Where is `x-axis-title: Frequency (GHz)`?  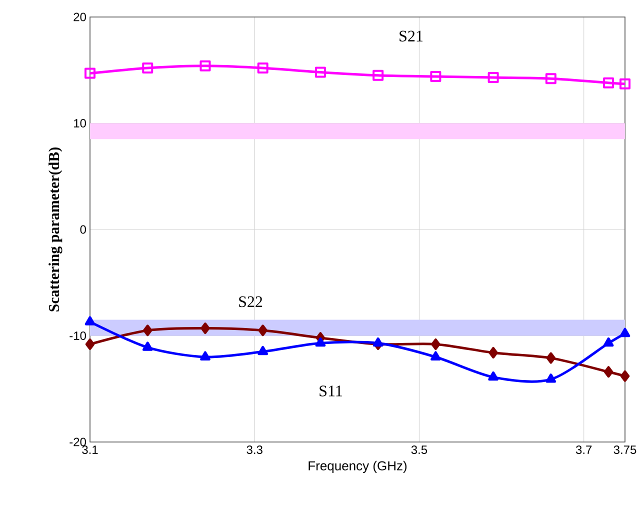 x-axis-title: Frequency (GHz) is located at coordinates (357, 466).